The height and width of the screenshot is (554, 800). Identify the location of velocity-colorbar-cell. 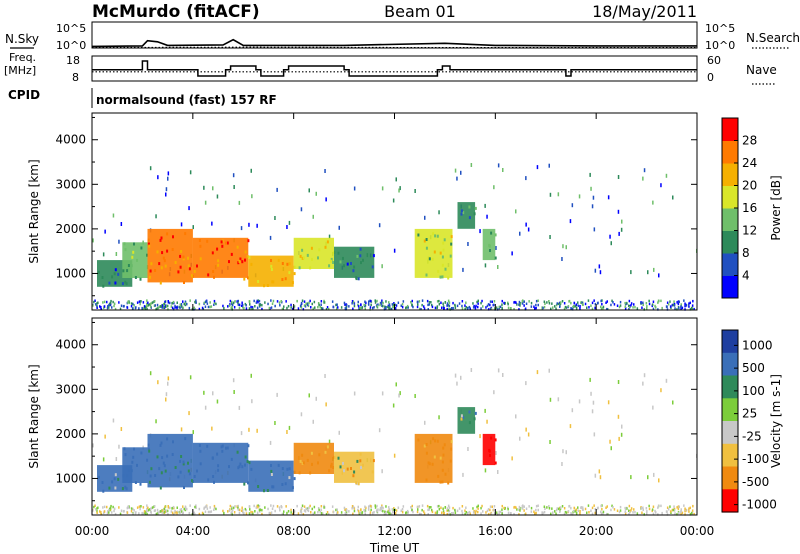
(730, 364).